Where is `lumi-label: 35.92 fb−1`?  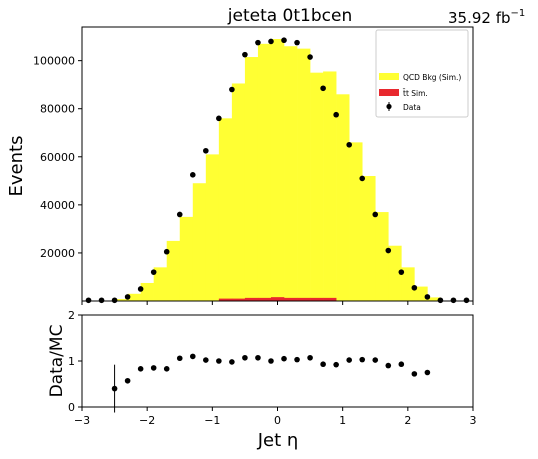 lumi-label: 35.92 fb−1 is located at coordinates (486, 17).